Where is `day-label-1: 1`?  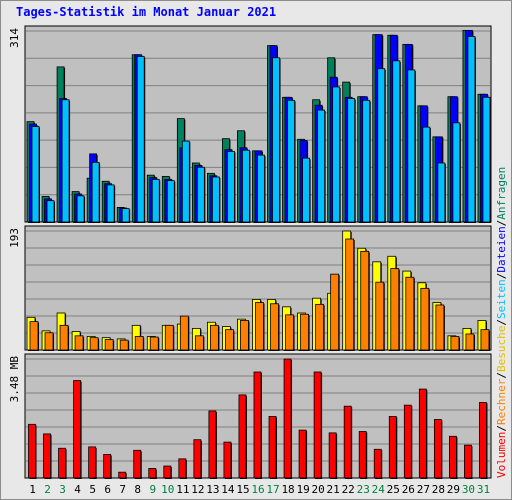 day-label-1: 1 is located at coordinates (32, 489).